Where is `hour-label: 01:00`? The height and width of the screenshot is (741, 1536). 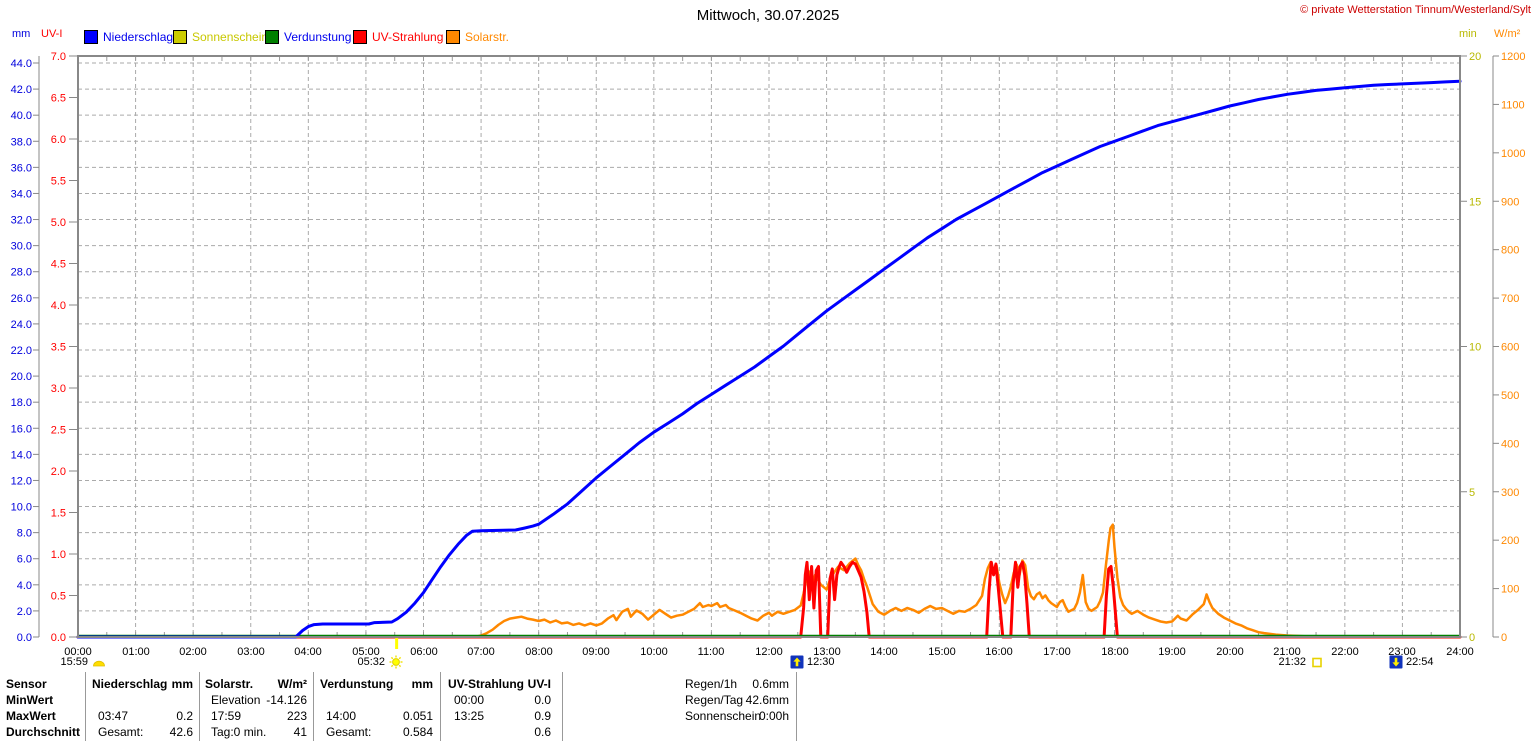 hour-label: 01:00 is located at coordinates (136, 652).